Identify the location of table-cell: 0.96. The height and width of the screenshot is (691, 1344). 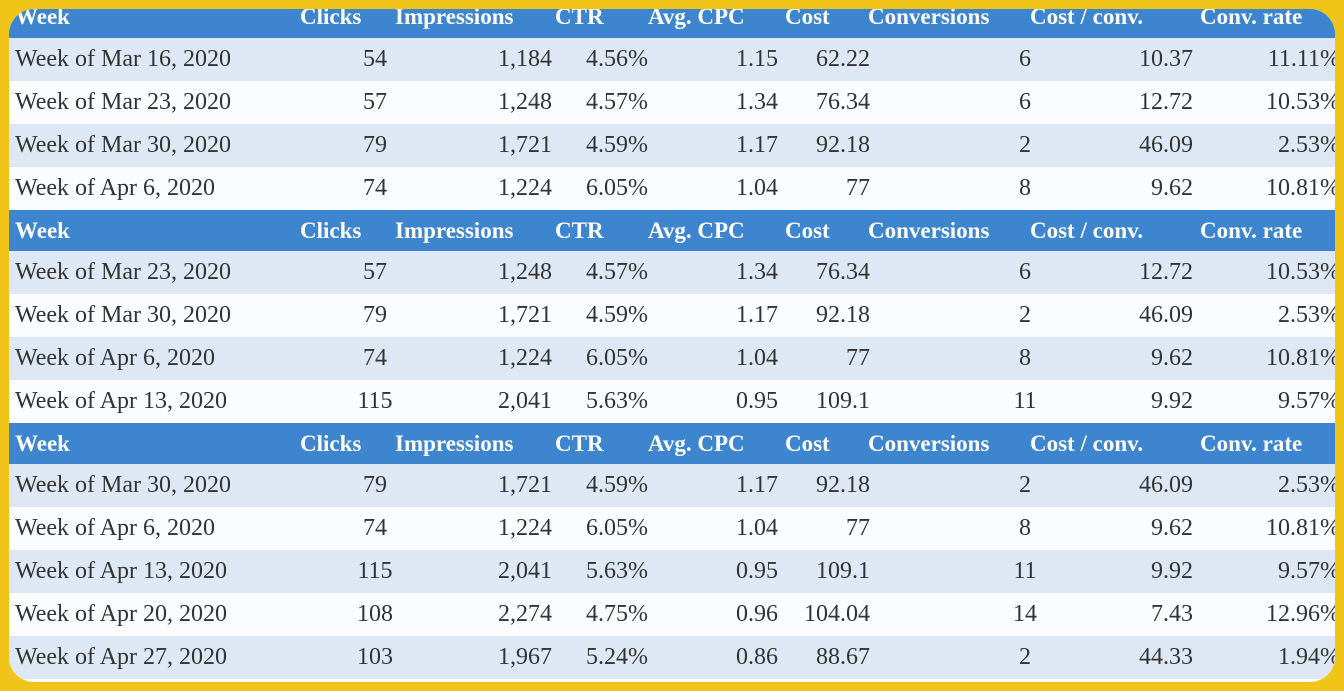
(757, 614).